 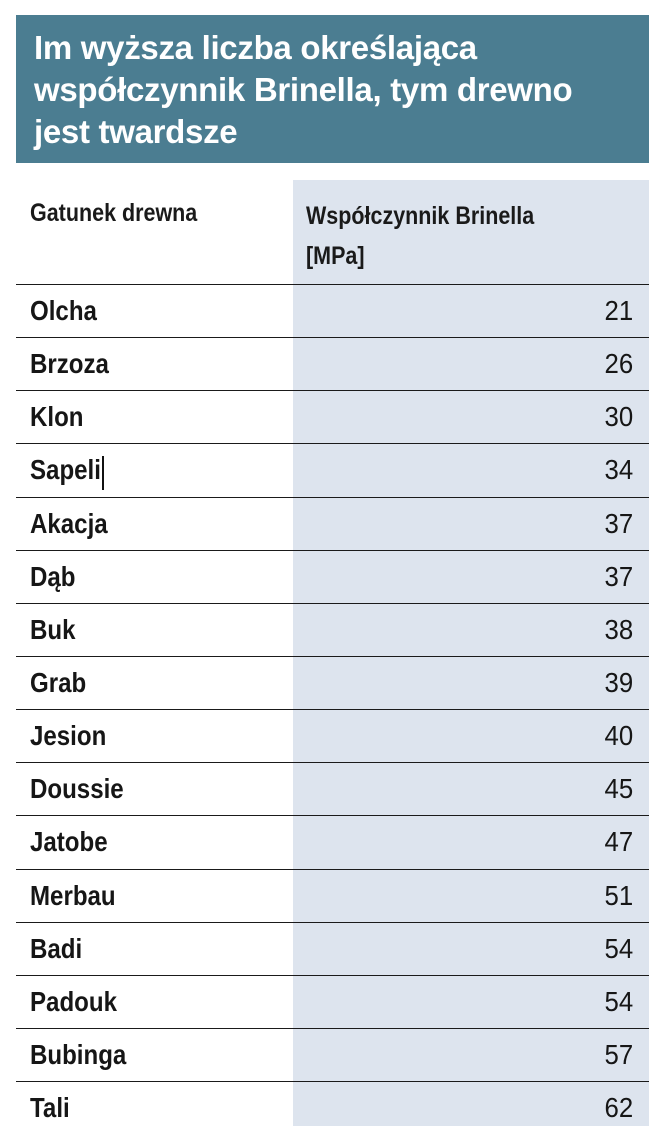 I want to click on cell-wood-species: Tali, so click(x=50, y=1108).